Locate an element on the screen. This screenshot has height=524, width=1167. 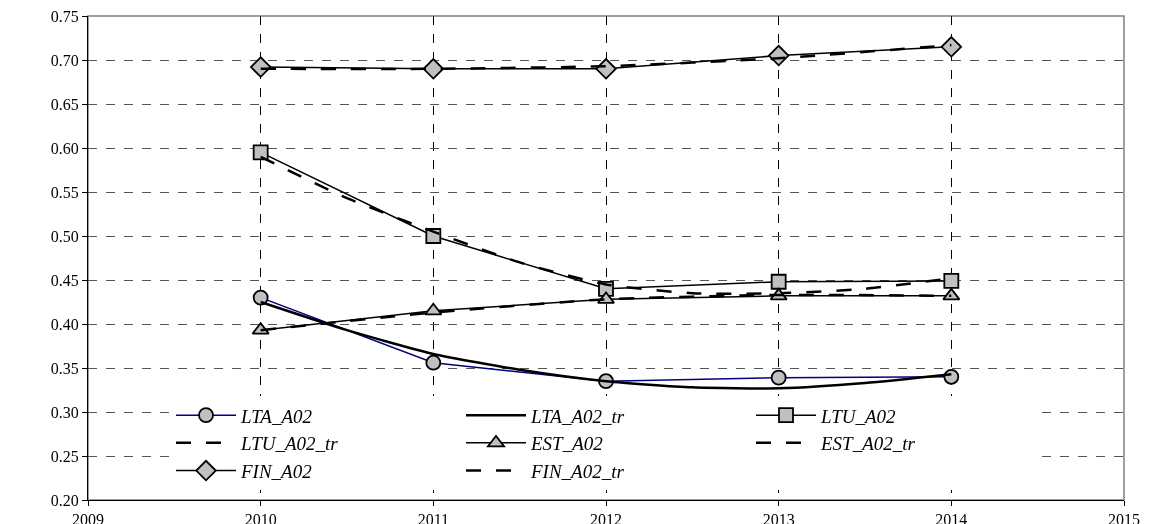
y-tick-label: 0.40 is located at coordinates (64, 324).